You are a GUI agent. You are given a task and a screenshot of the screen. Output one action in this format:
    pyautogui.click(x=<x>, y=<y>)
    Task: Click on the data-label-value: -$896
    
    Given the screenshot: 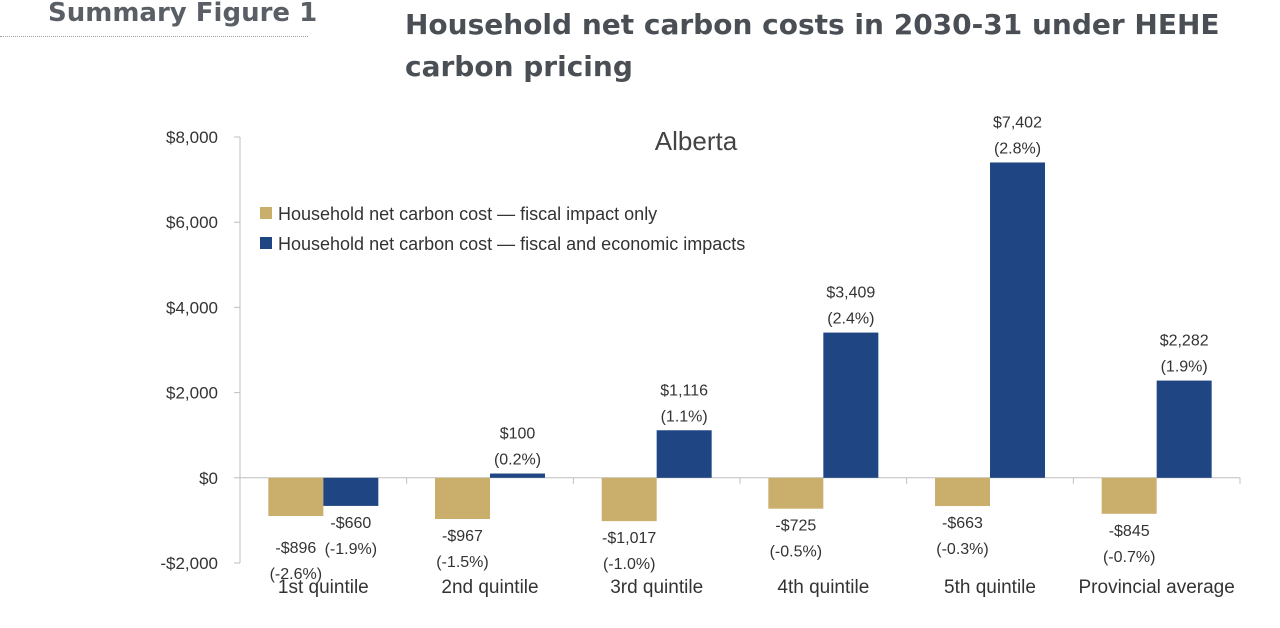 What is the action you would take?
    pyautogui.click(x=295, y=548)
    